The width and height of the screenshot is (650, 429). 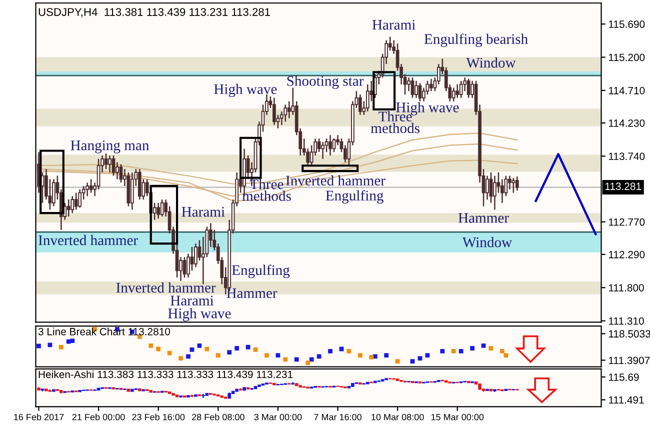 I want to click on y-tick-label: 111.800, so click(x=626, y=288).